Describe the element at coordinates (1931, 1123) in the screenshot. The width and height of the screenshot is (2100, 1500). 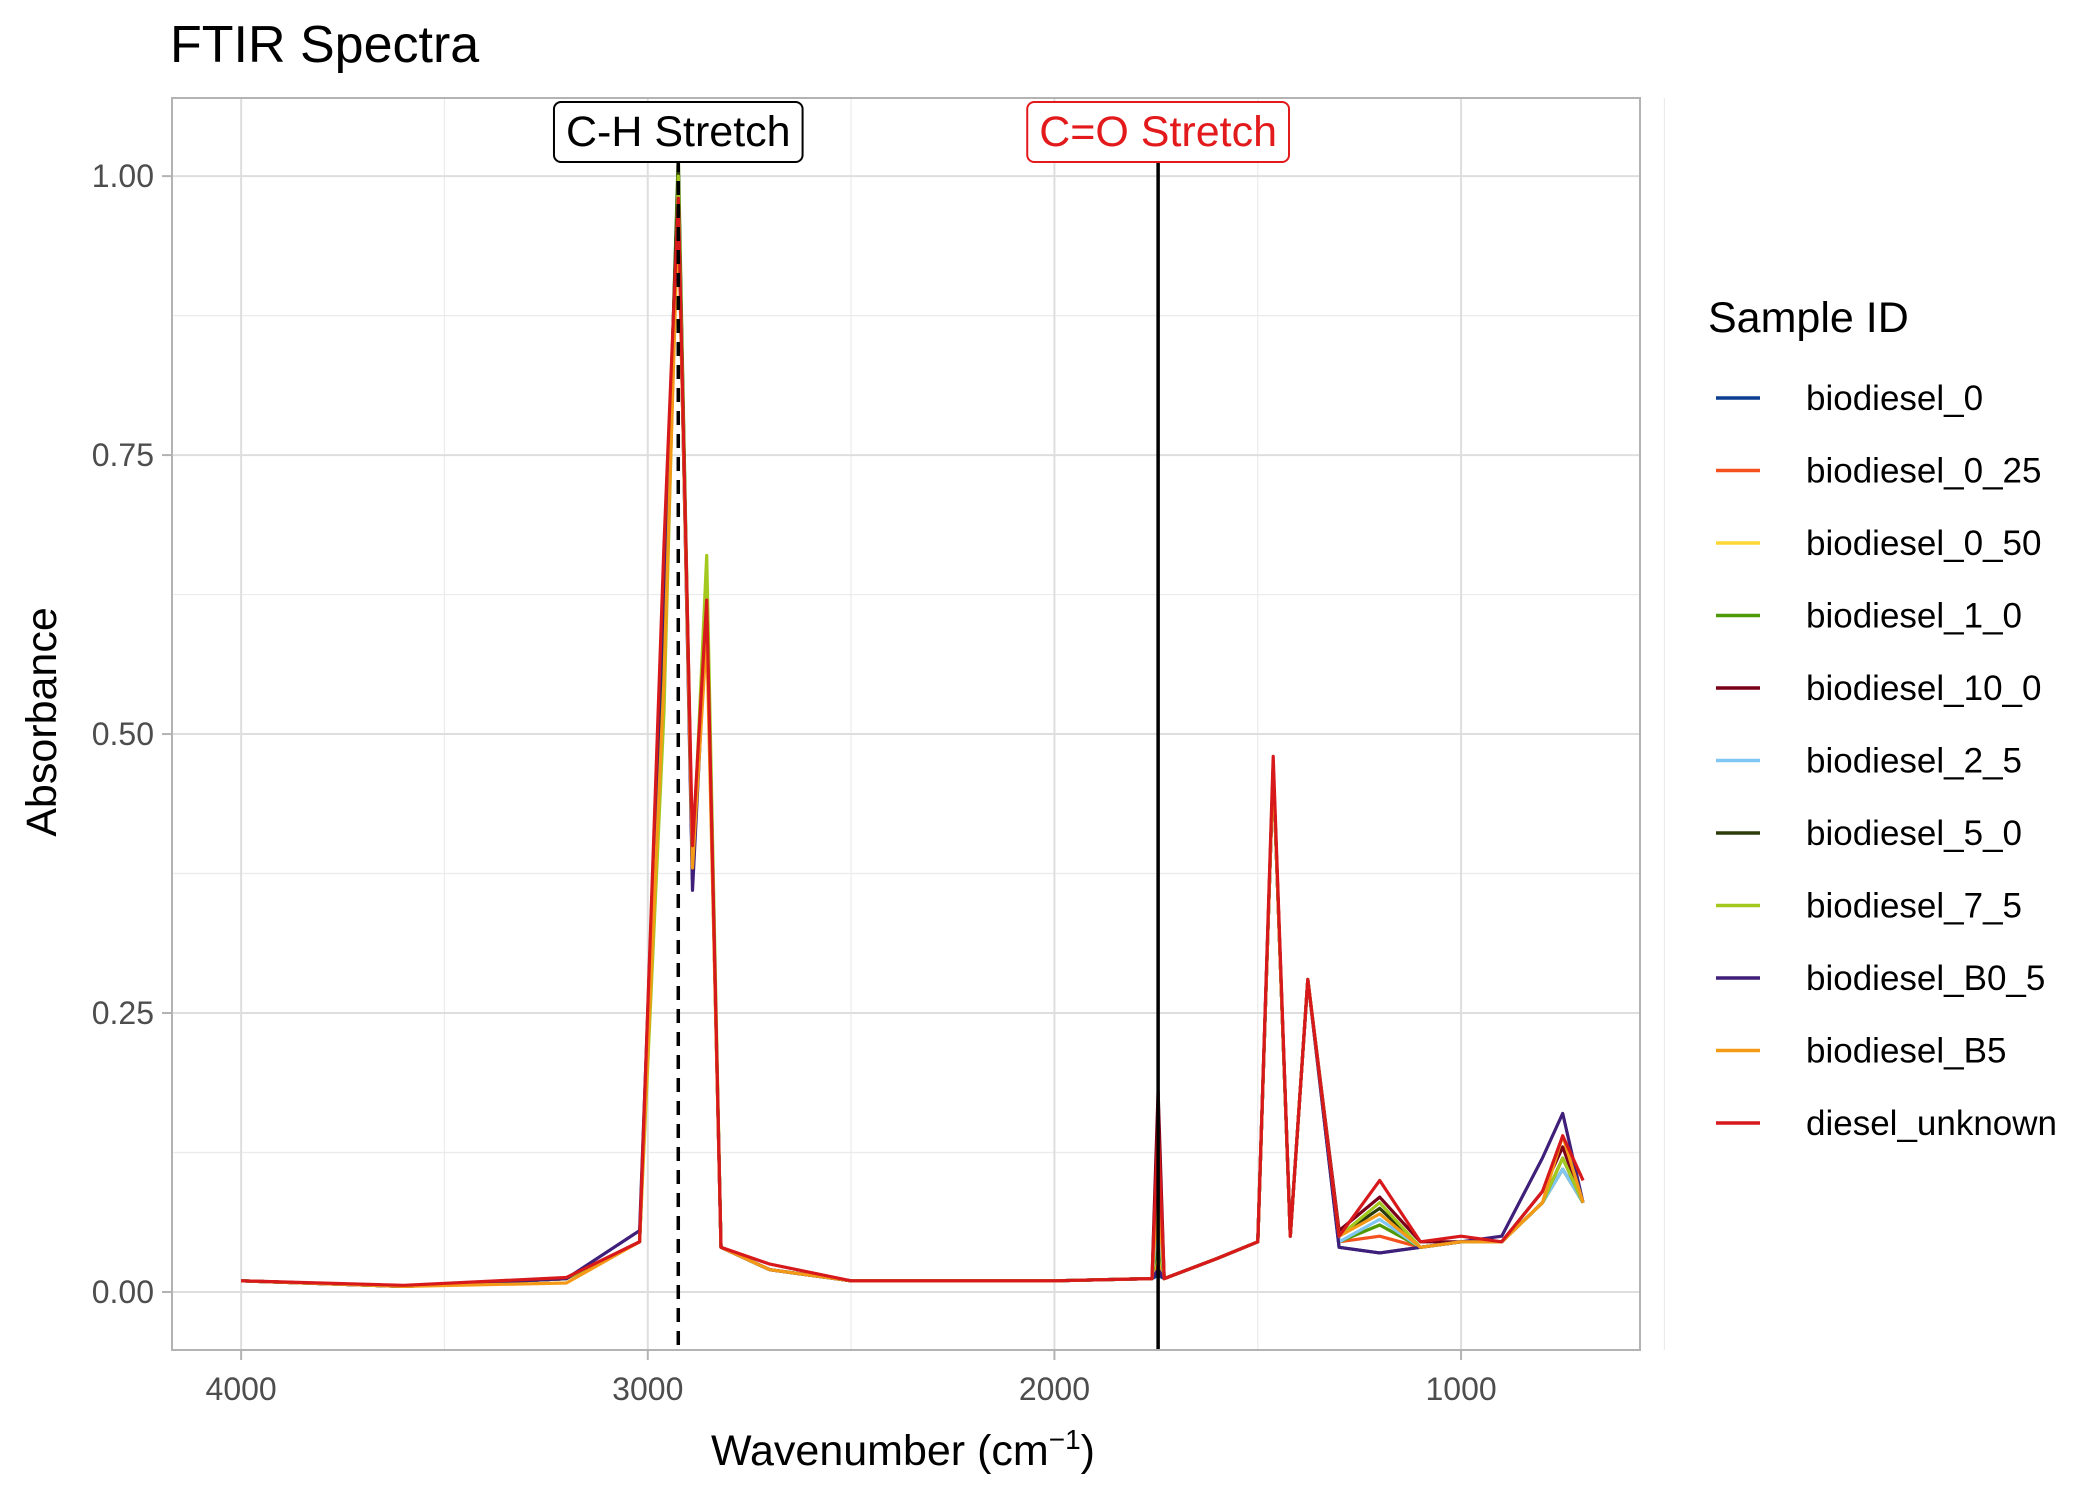
I see `legend-label: diesel_unknown` at that location.